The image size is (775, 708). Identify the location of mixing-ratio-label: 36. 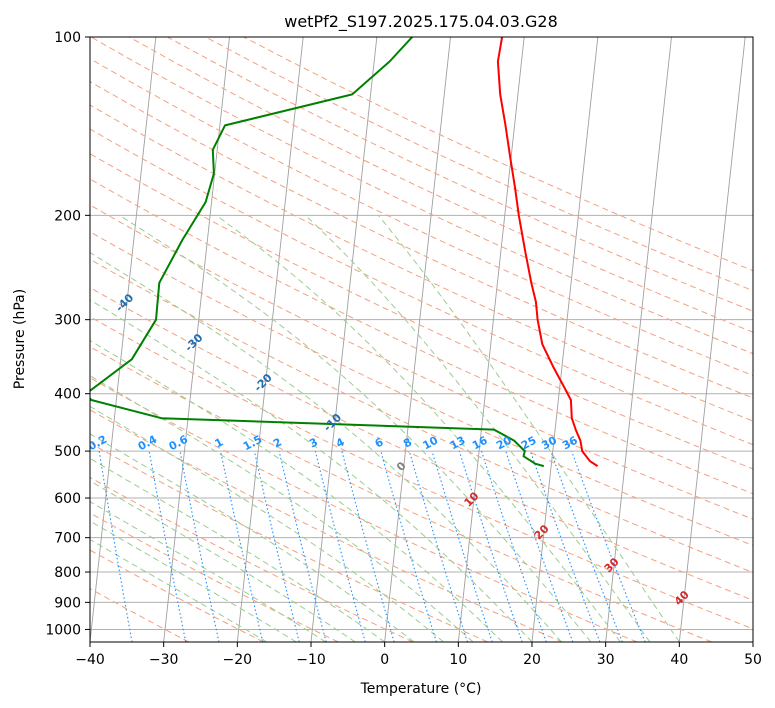
(570, 443).